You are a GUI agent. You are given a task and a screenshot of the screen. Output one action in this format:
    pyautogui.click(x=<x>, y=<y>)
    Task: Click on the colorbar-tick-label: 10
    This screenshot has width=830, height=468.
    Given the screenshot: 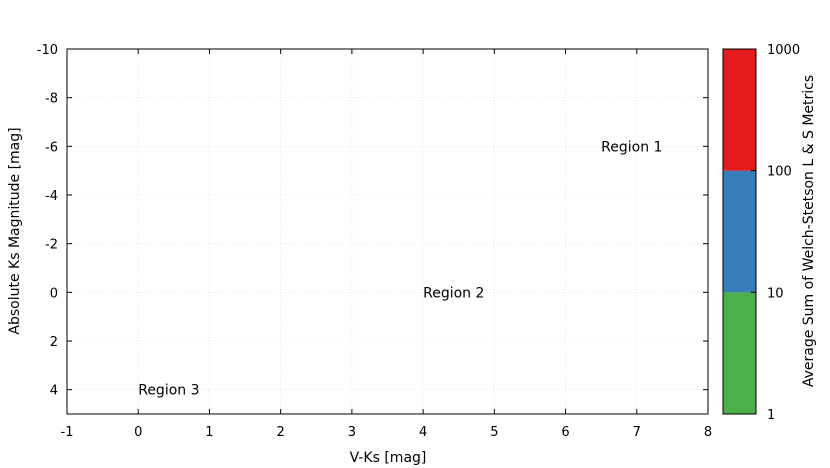 What is the action you would take?
    pyautogui.click(x=775, y=293)
    